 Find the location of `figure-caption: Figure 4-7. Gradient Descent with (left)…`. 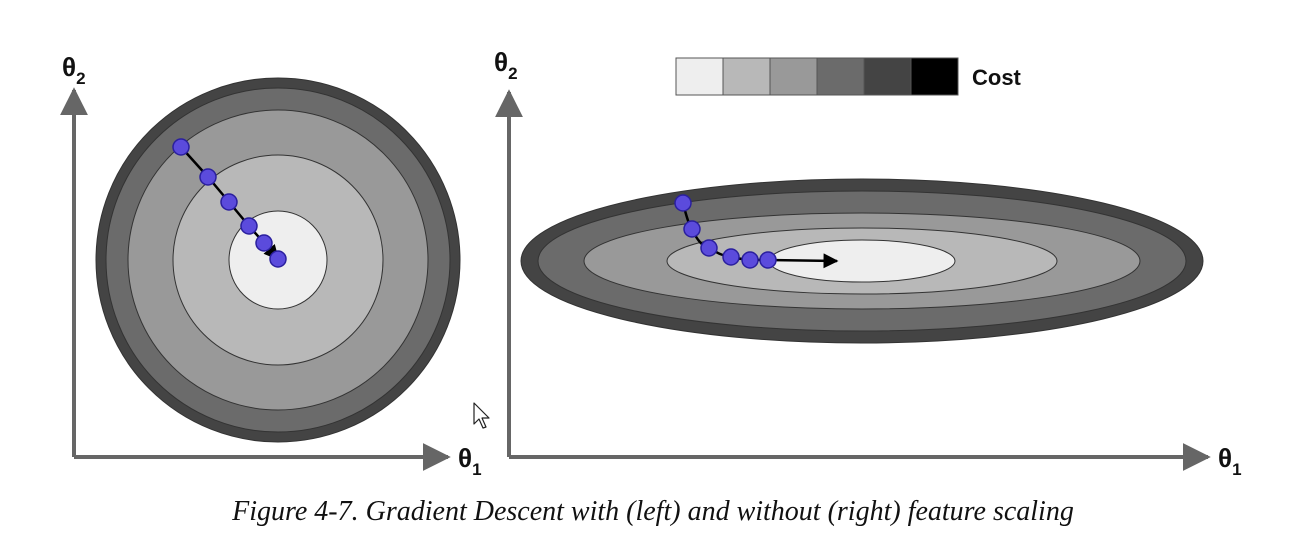

figure-caption: Figure 4-7. Gradient Descent with (left)… is located at coordinates (653, 511).